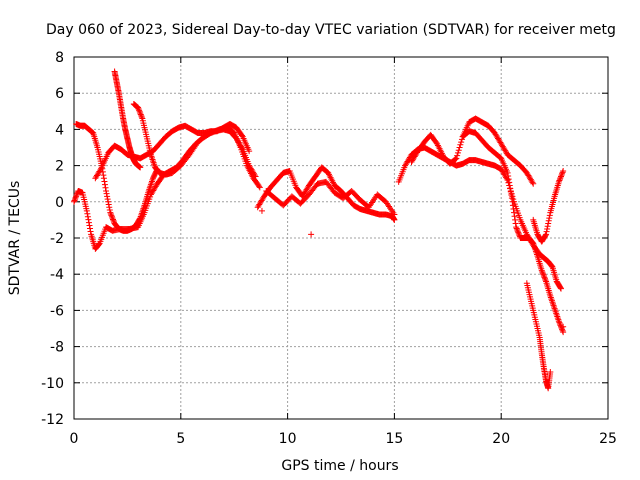 The height and width of the screenshot is (480, 640). What do you see at coordinates (74, 439) in the screenshot?
I see `x-tick-label: 0` at bounding box center [74, 439].